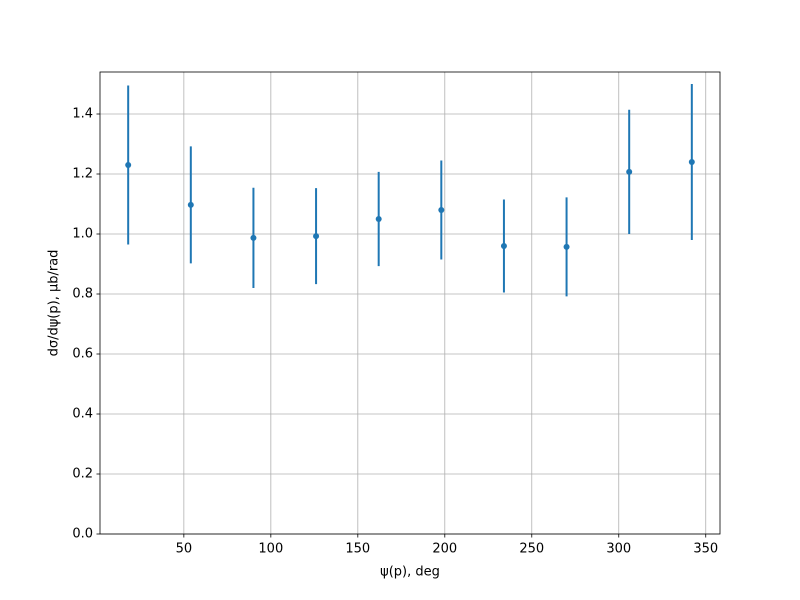 The height and width of the screenshot is (600, 800). Describe the element at coordinates (82, 354) in the screenshot. I see `y-tick-label: 0.6` at that location.